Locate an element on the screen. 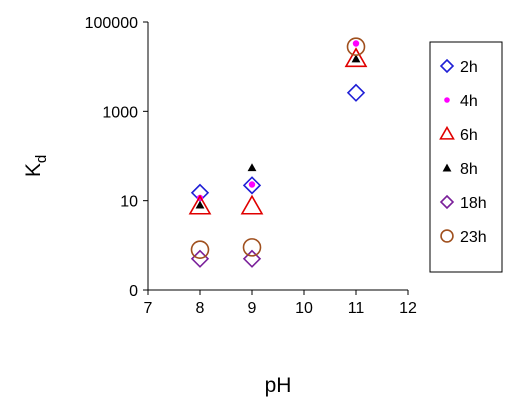  legend-label: 2h is located at coordinates (469, 67).